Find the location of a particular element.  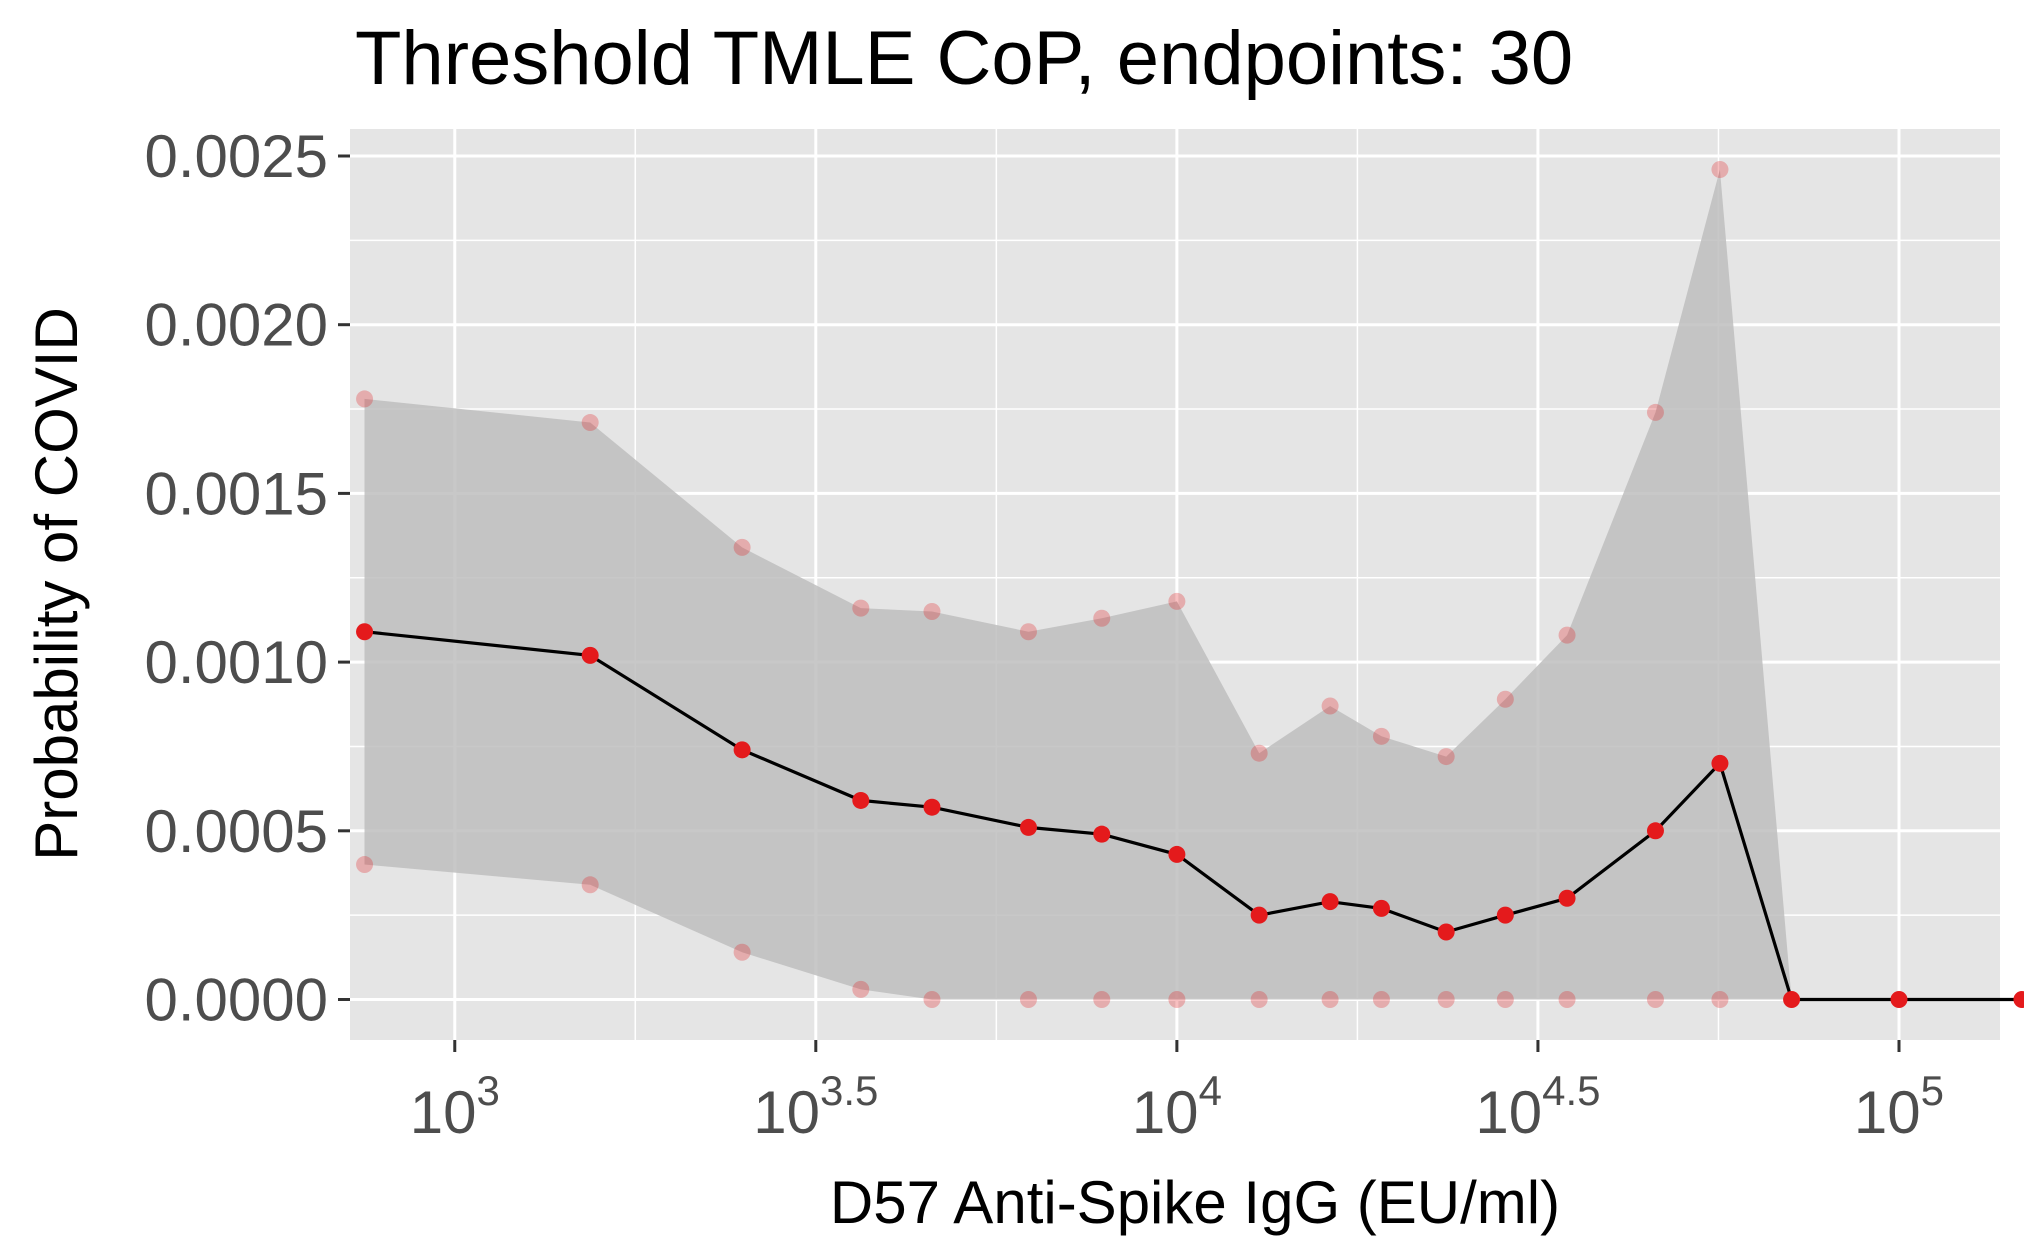

y-tick-label: 0.0005 is located at coordinates (236, 831).